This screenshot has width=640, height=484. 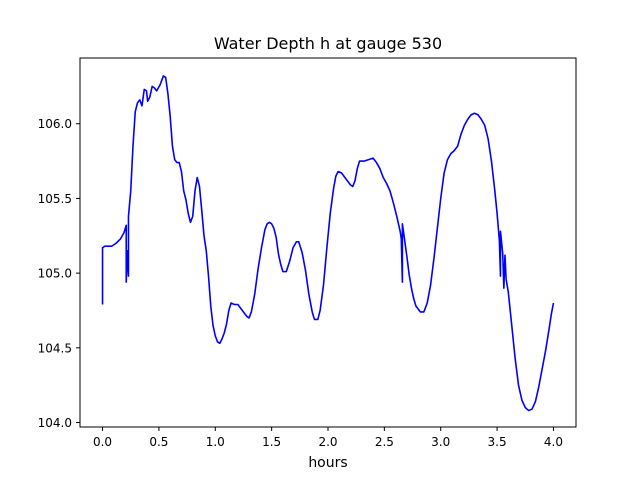 I want to click on y-tick-label: 104.5, so click(x=55, y=348).